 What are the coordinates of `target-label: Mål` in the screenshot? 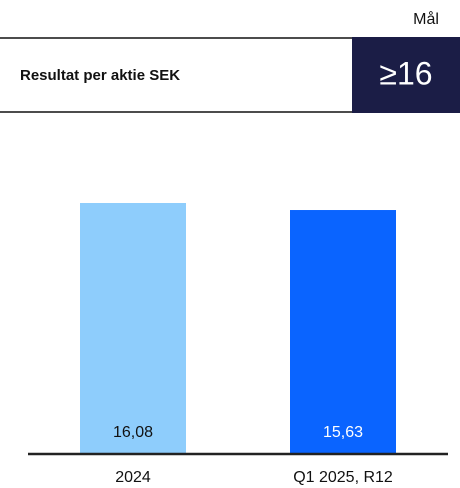 It's located at (426, 19).